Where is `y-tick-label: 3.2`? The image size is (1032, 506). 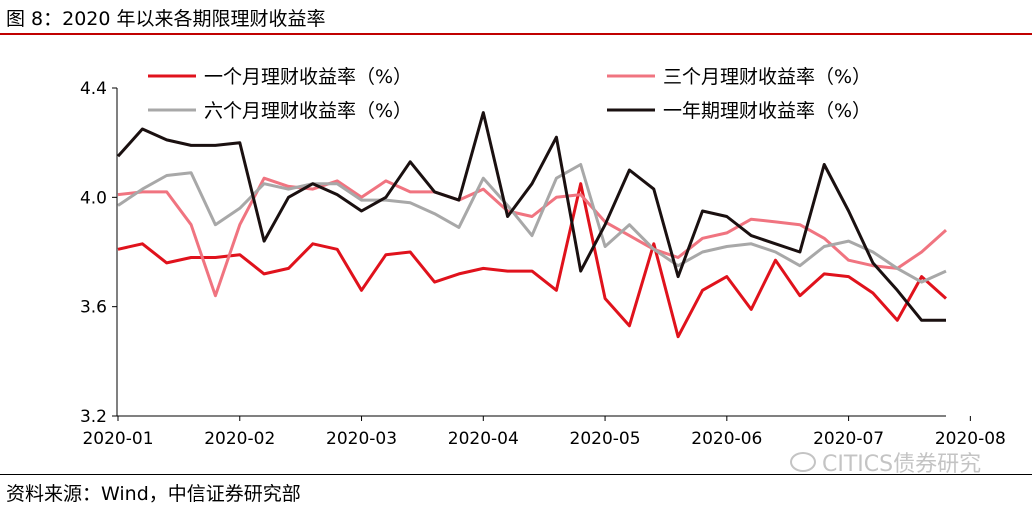 y-tick-label: 3.2 is located at coordinates (93, 417).